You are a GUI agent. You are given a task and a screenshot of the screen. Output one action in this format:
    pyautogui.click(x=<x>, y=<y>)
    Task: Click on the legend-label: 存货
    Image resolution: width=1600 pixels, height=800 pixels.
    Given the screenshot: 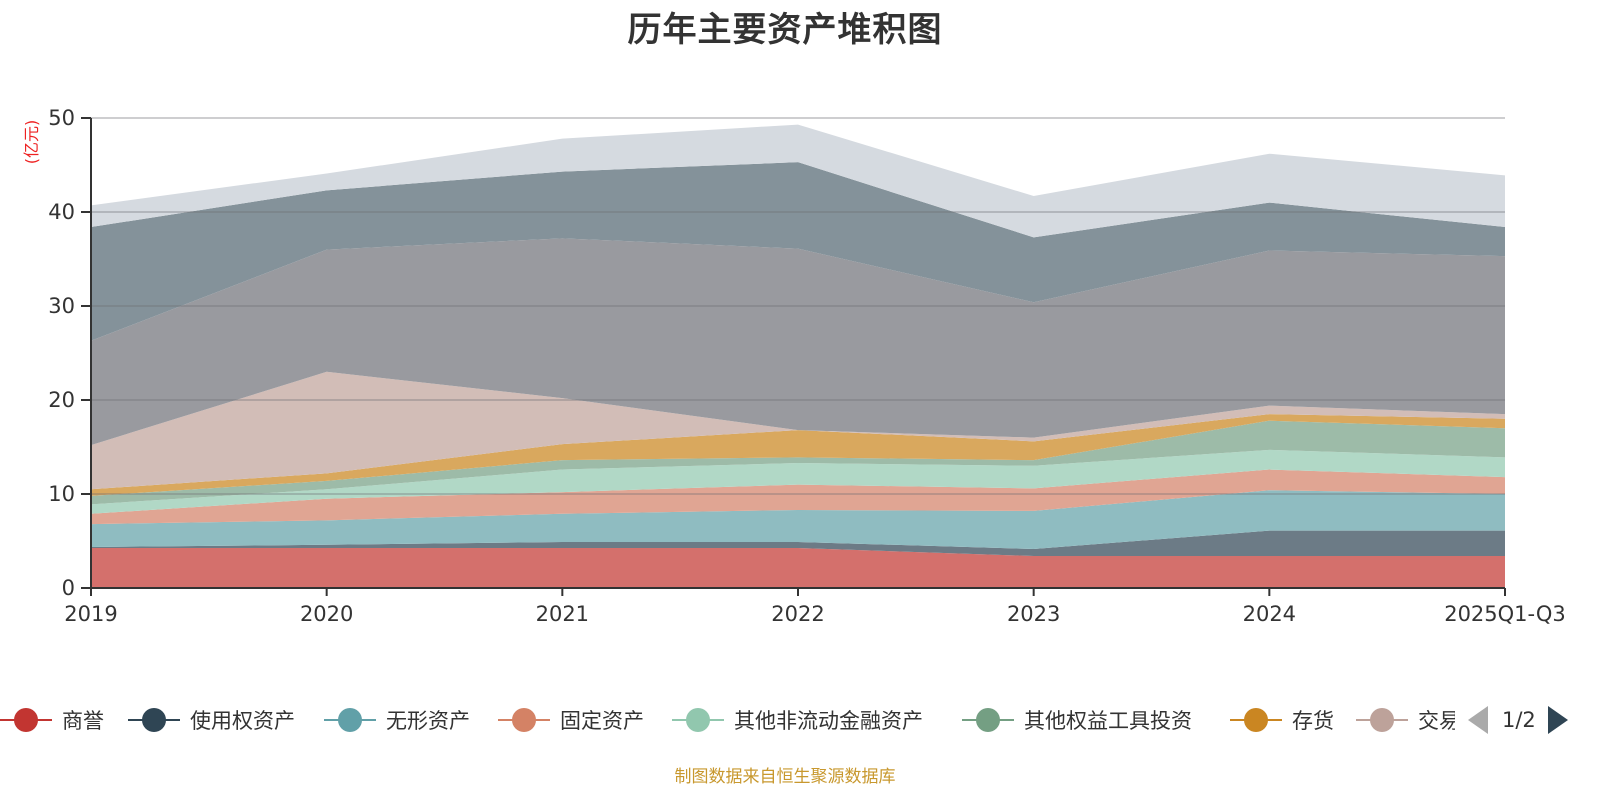 What is the action you would take?
    pyautogui.click(x=1313, y=721)
    